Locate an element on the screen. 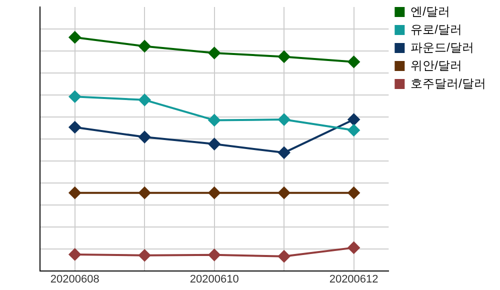  legend-label: 파운드/달러 is located at coordinates (442, 47).